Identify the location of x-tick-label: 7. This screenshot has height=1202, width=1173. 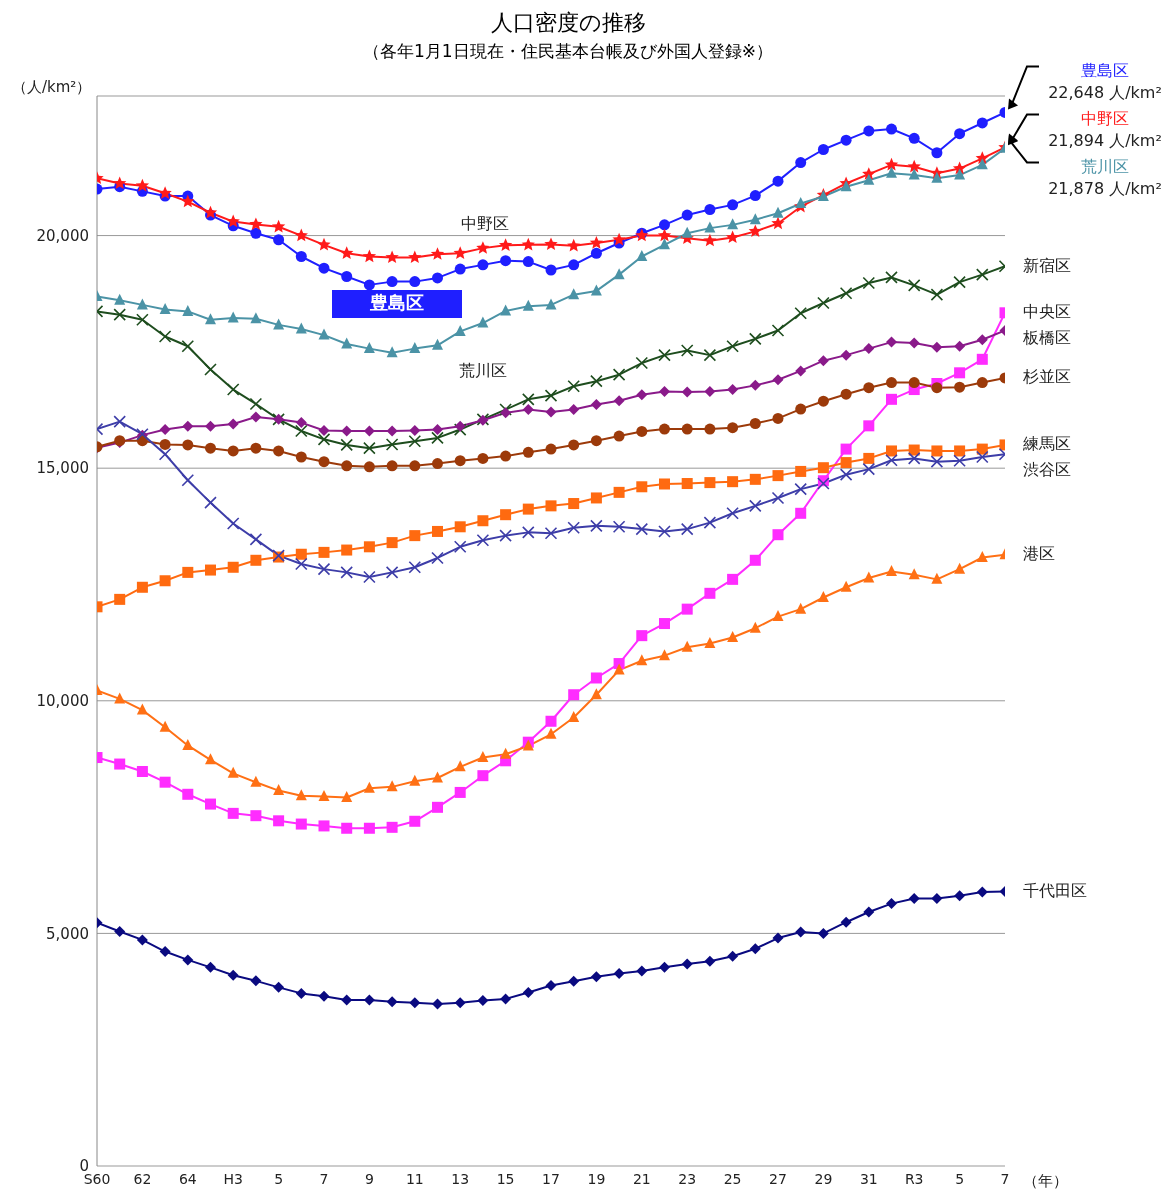
(324, 1178).